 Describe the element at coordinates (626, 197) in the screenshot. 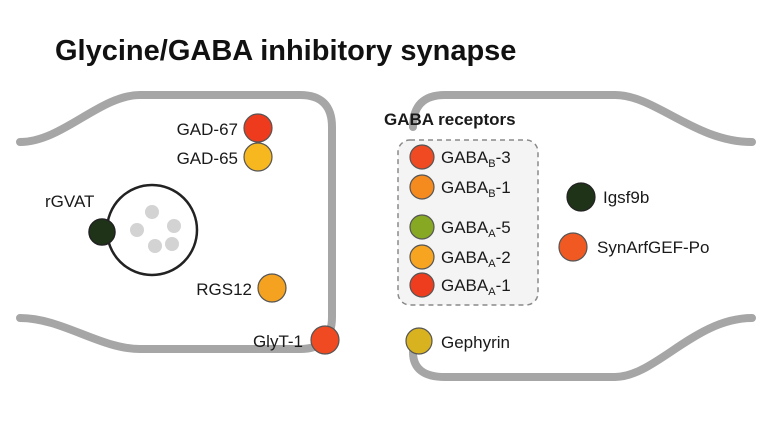

I see `igsf9b-label: Igsf9b` at that location.